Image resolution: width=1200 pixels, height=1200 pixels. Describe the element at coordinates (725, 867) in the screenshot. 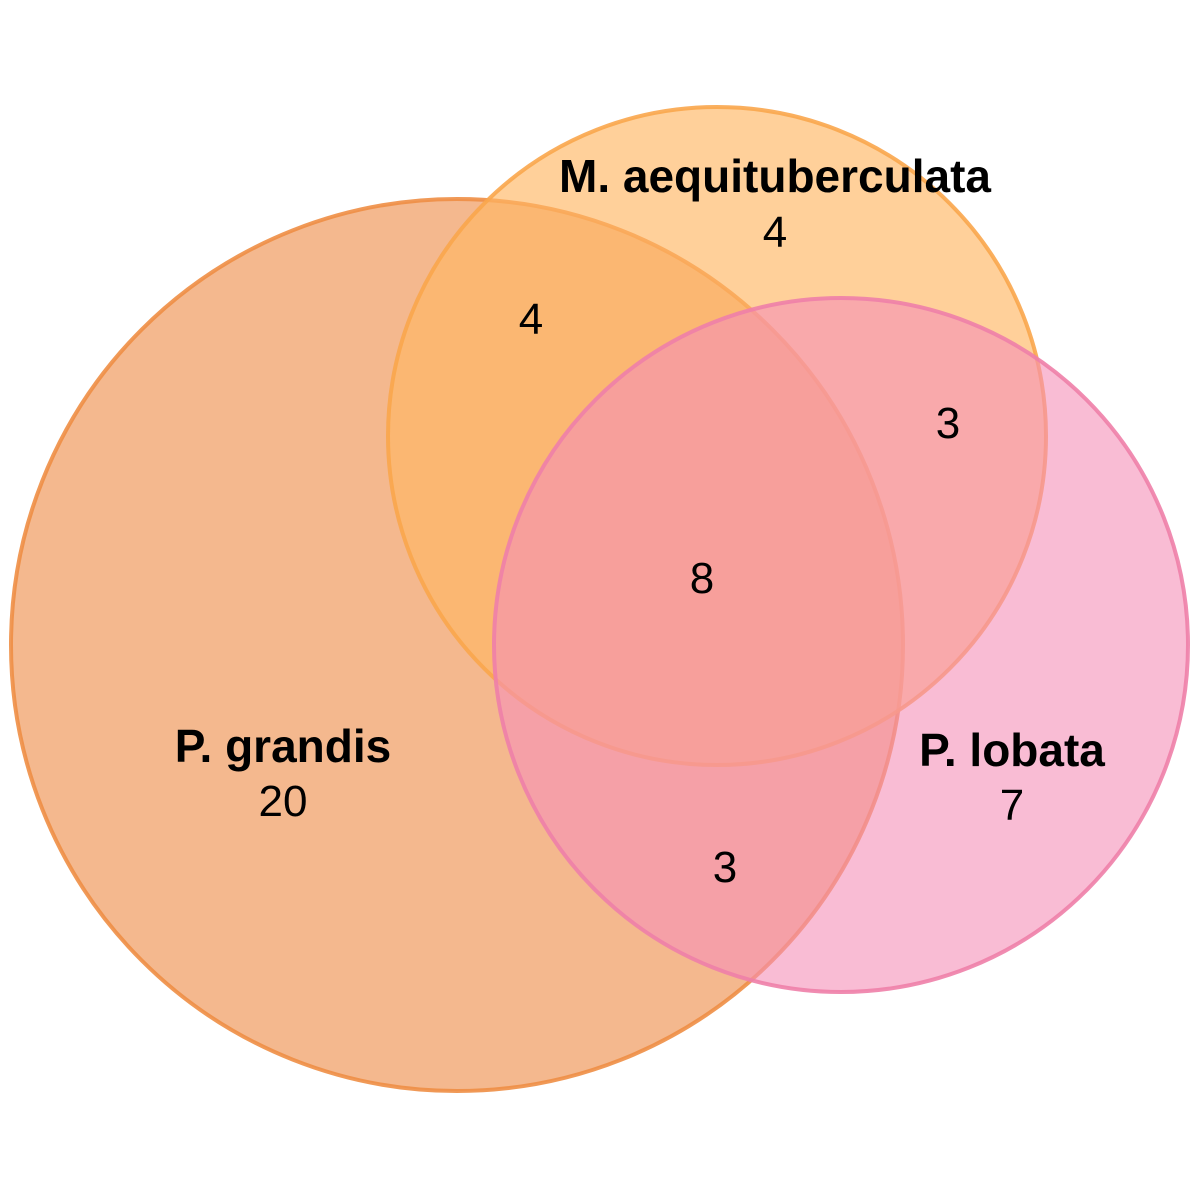

I see `count-grandis-lobata: 3` at that location.